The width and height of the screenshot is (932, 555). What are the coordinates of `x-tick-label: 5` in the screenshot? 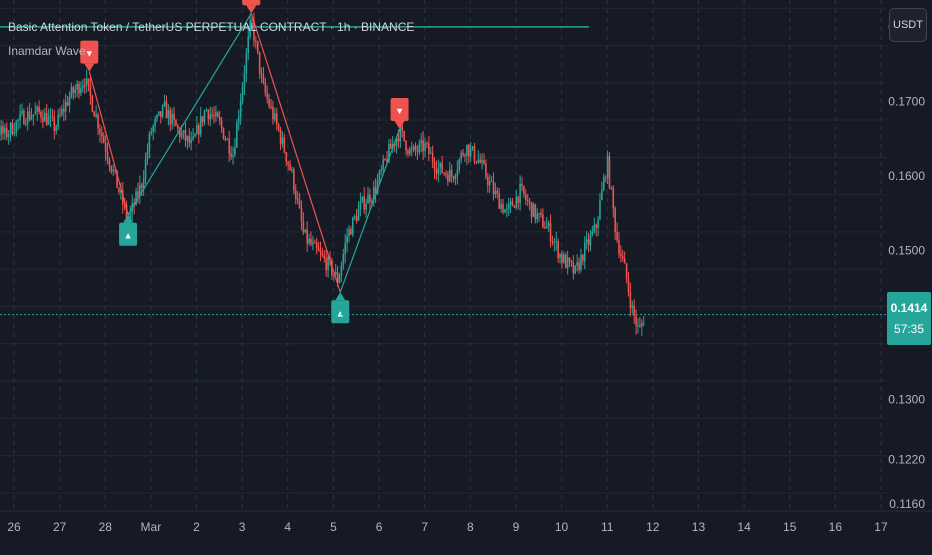 It's located at (333, 527).